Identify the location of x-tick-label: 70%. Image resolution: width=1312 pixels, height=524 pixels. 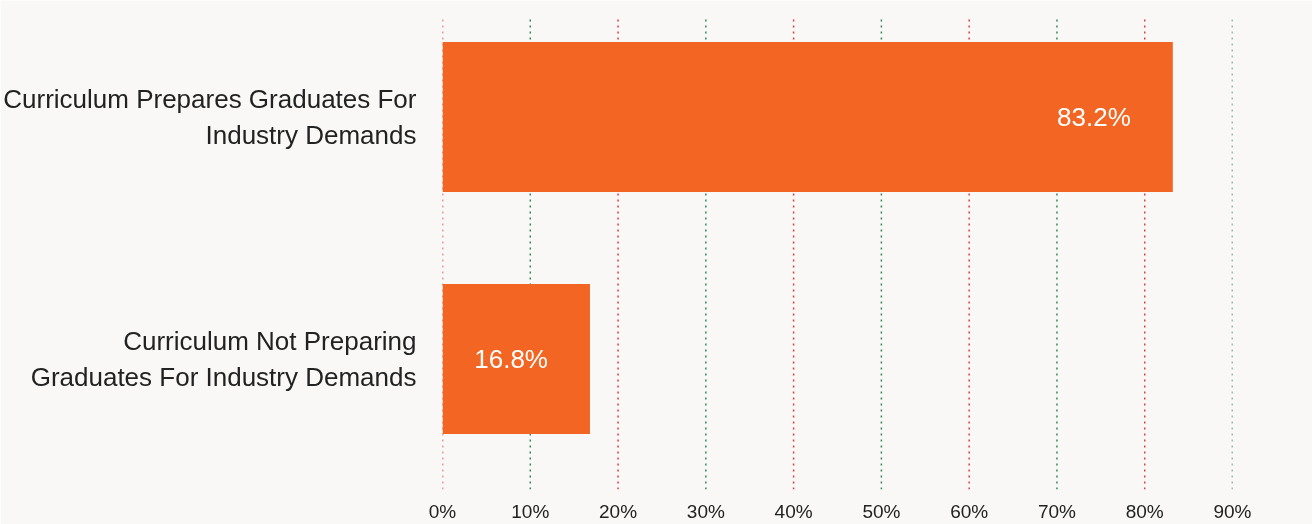
(1057, 511).